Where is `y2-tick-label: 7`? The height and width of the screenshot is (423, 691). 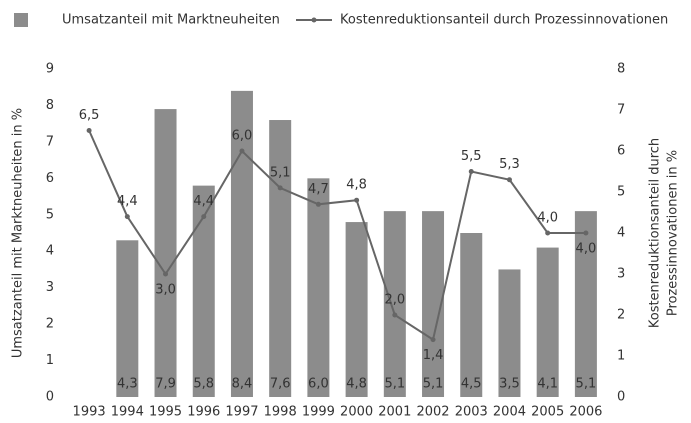 y2-tick-label: 7 is located at coordinates (621, 110).